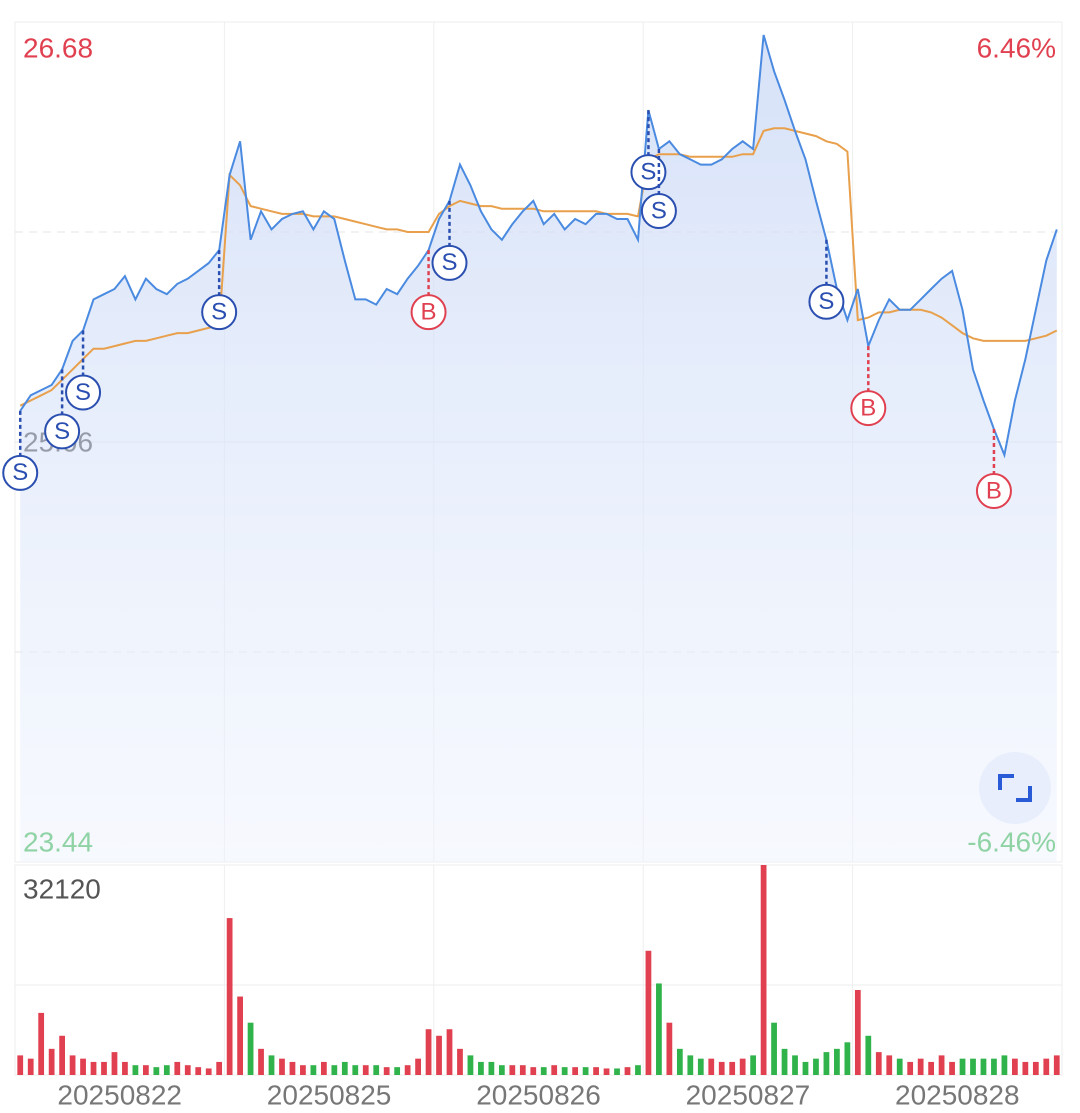  What do you see at coordinates (957, 1094) in the screenshot?
I see `x-tick-label: 20250828` at bounding box center [957, 1094].